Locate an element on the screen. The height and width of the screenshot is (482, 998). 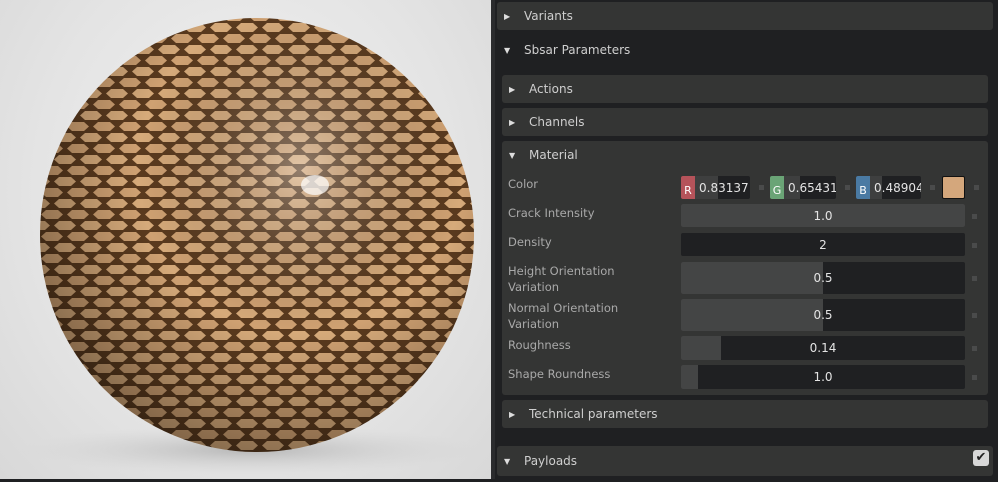
roughness-label: Roughness is located at coordinates (539, 345).